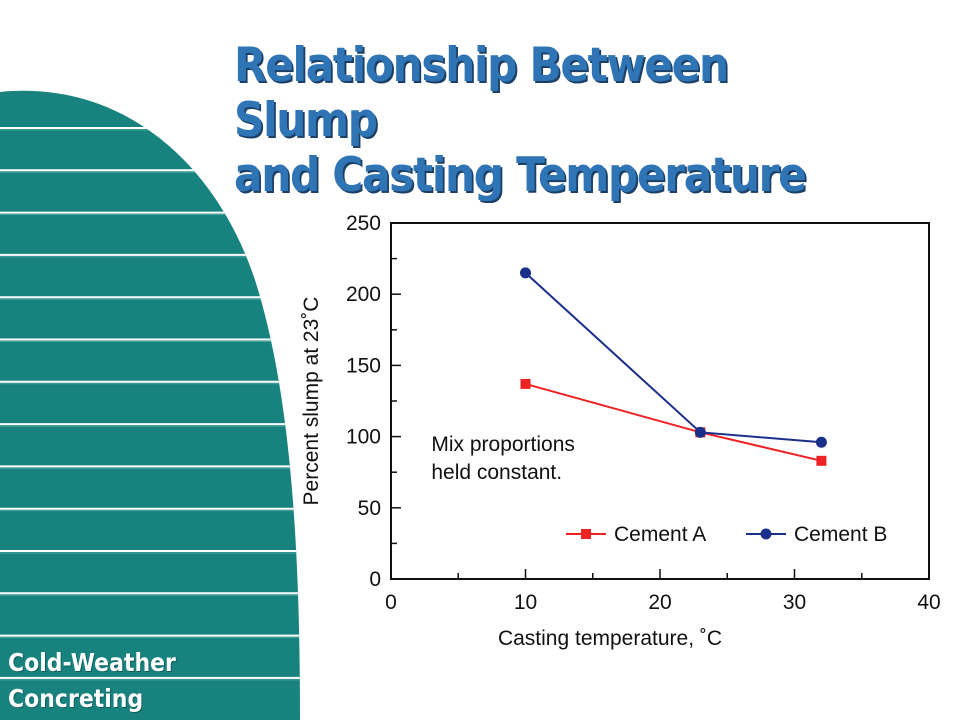 The height and width of the screenshot is (720, 960). Describe the element at coordinates (928, 602) in the screenshot. I see `x-tick-label: 40` at that location.